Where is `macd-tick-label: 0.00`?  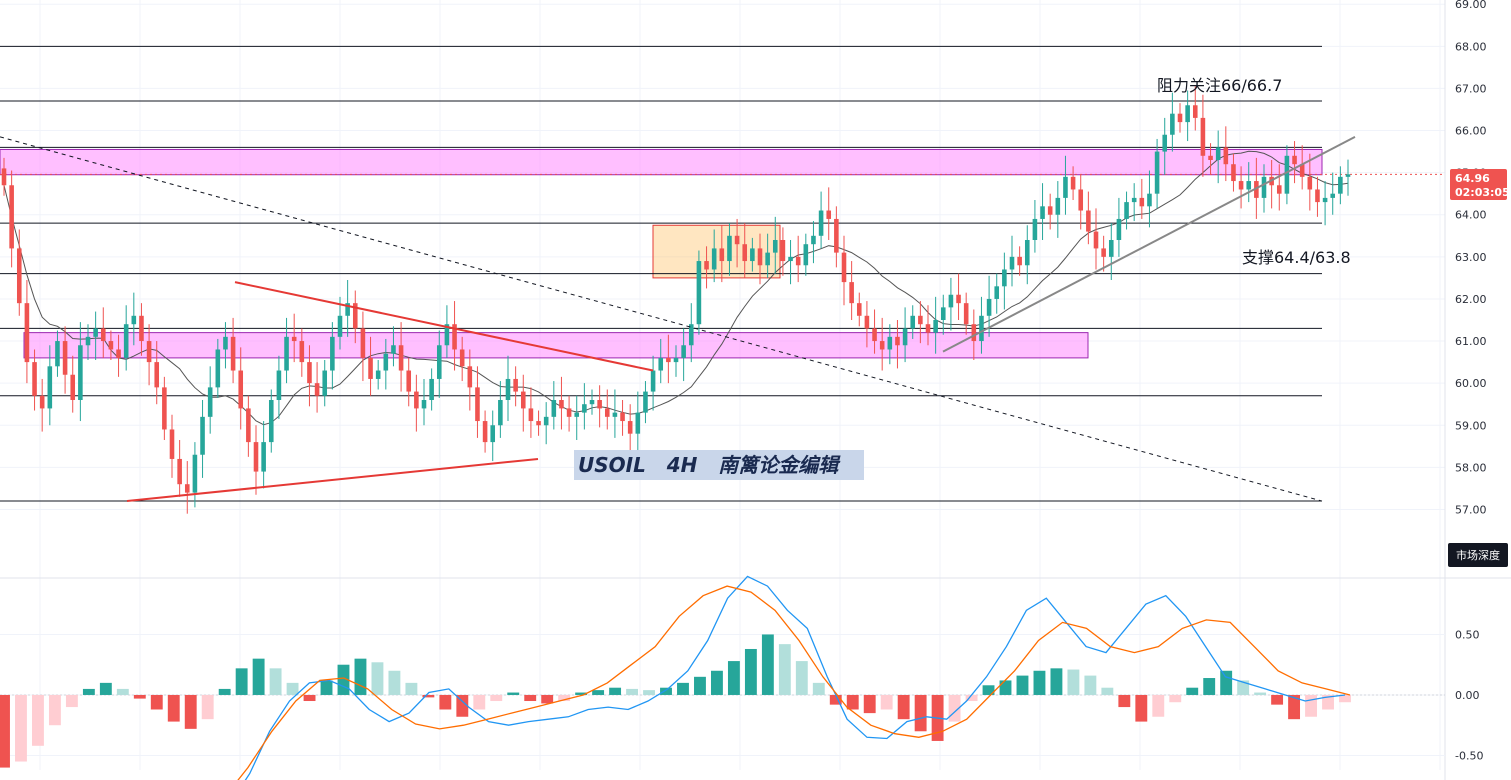 macd-tick-label: 0.00 is located at coordinates (1467, 695).